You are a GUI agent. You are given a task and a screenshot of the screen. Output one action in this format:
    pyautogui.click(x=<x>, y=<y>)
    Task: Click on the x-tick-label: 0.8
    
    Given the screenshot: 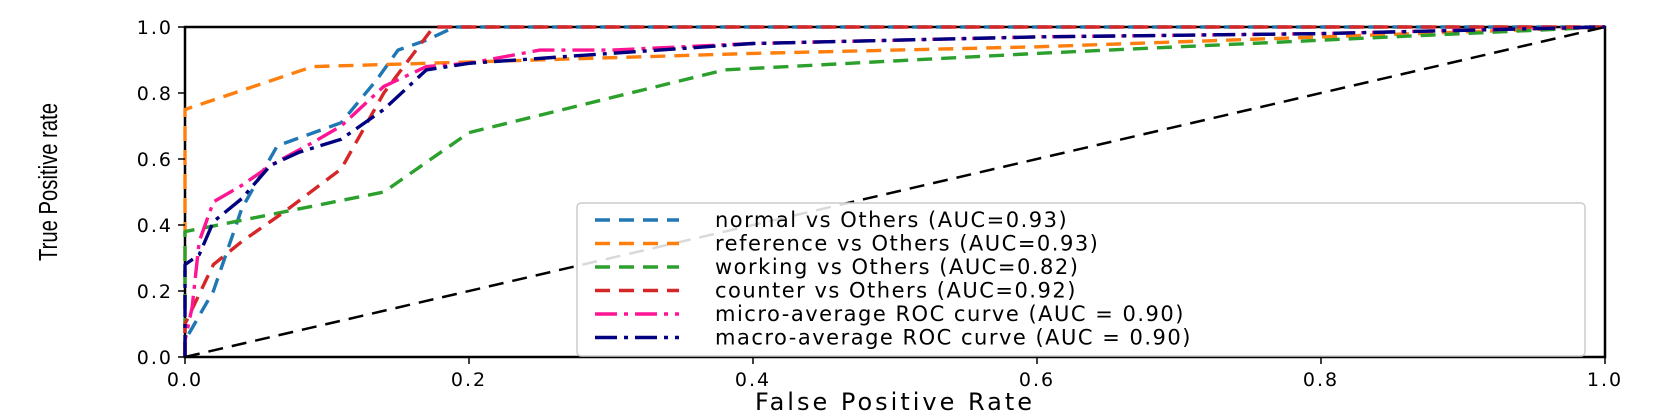 What is the action you would take?
    pyautogui.click(x=1321, y=380)
    